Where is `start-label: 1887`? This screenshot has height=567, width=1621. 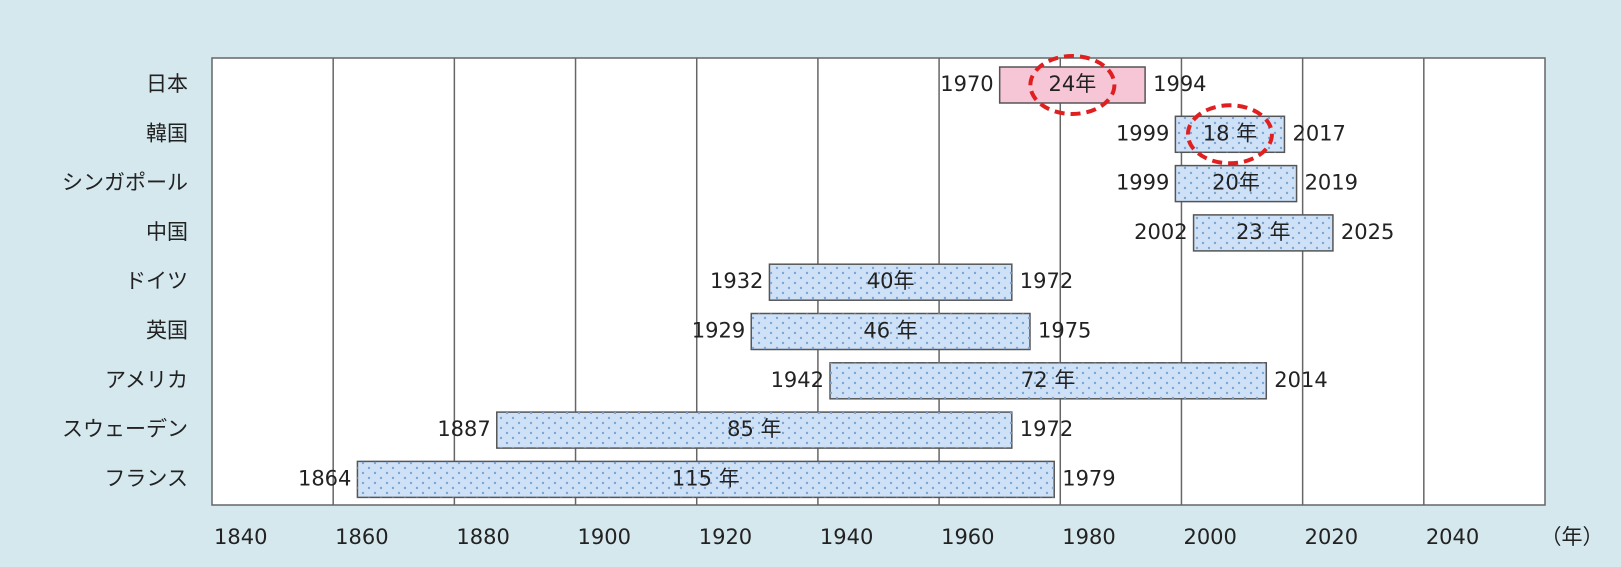 start-label: 1887 is located at coordinates (463, 429).